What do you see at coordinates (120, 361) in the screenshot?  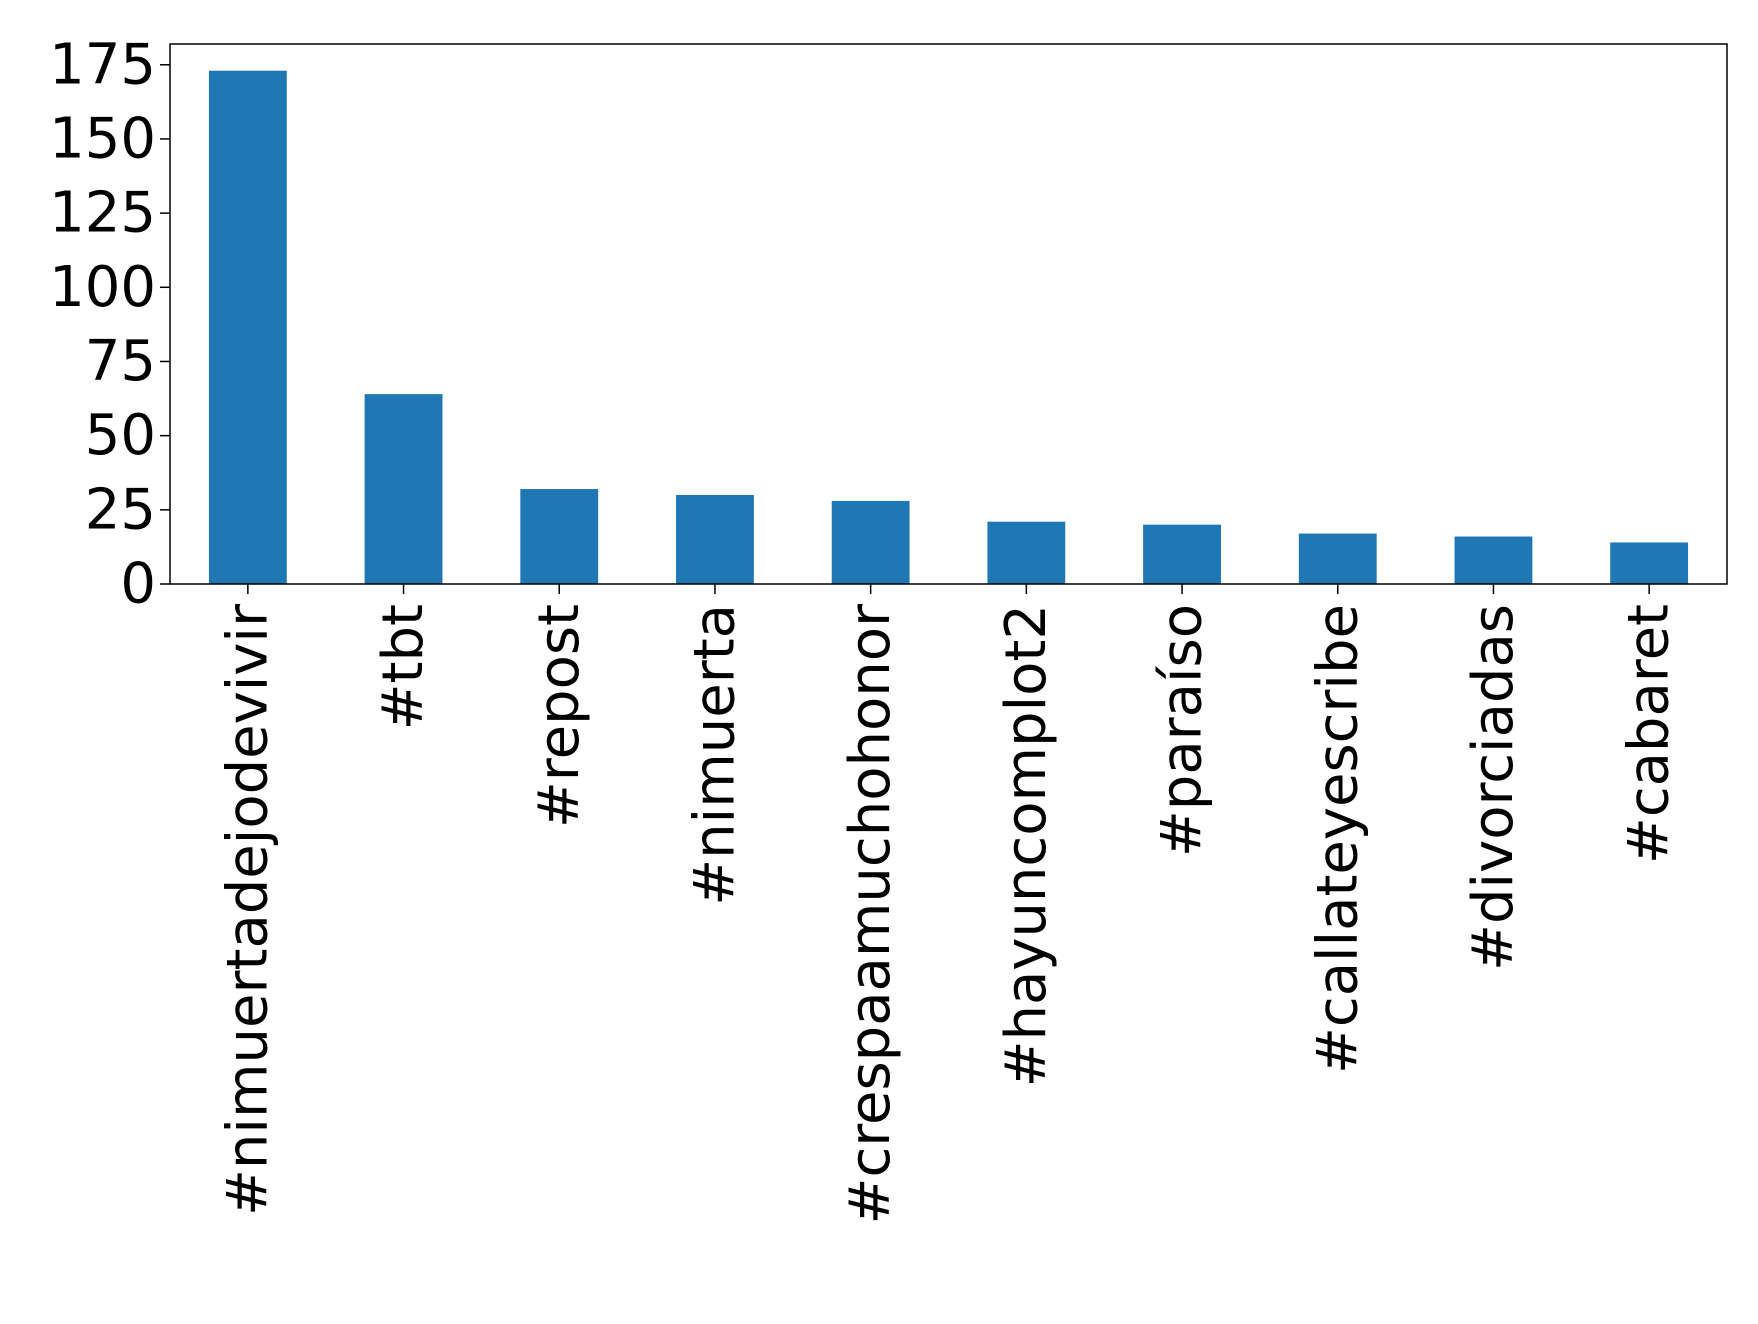 I see `y-tick-label: 75` at bounding box center [120, 361].